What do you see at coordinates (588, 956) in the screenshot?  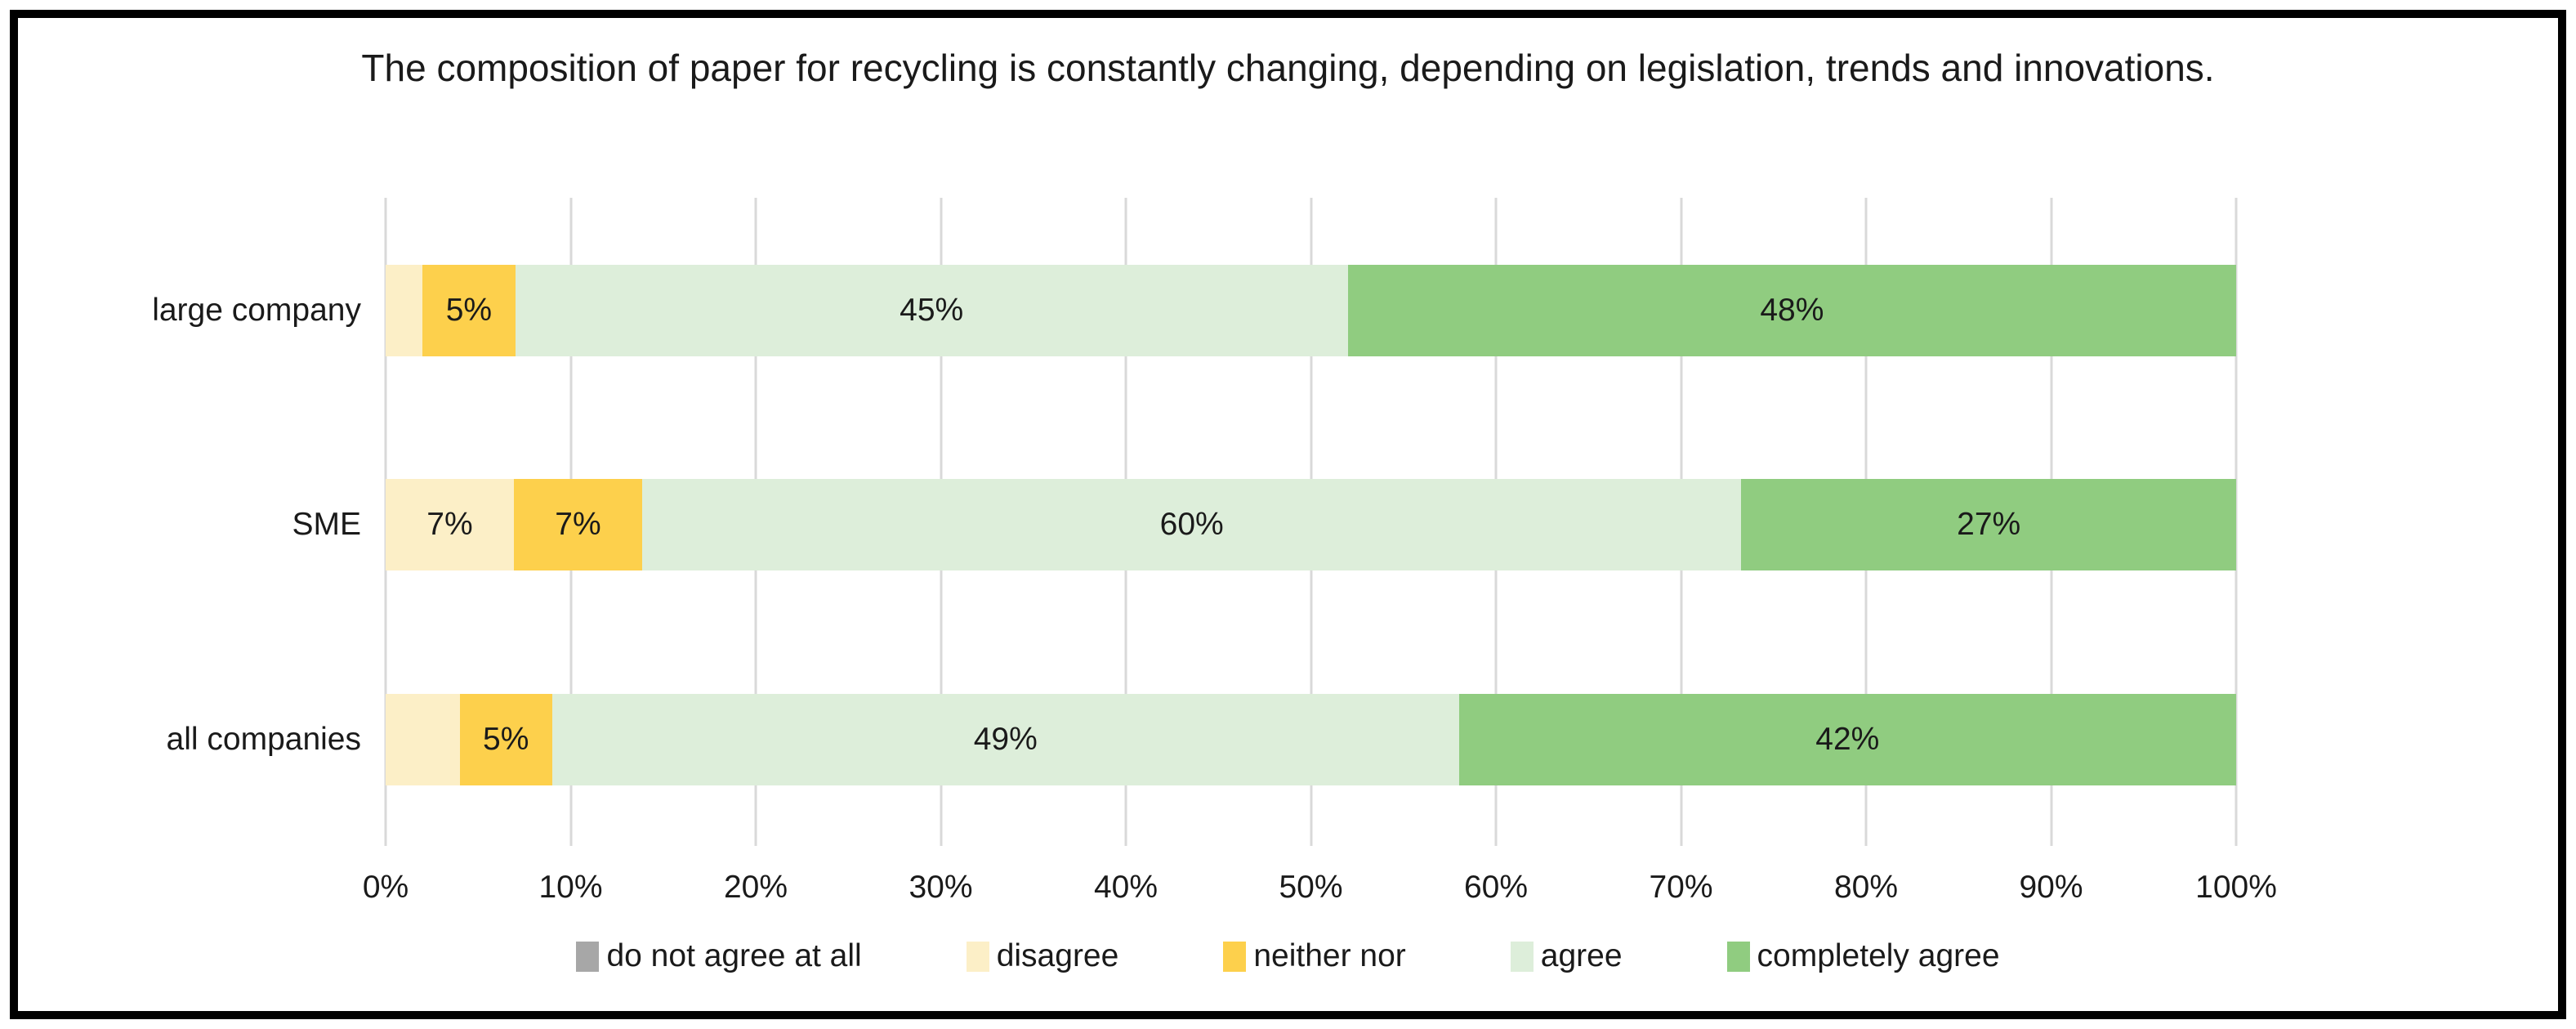 I see `legend-swatch-do-not-agree-at-all` at bounding box center [588, 956].